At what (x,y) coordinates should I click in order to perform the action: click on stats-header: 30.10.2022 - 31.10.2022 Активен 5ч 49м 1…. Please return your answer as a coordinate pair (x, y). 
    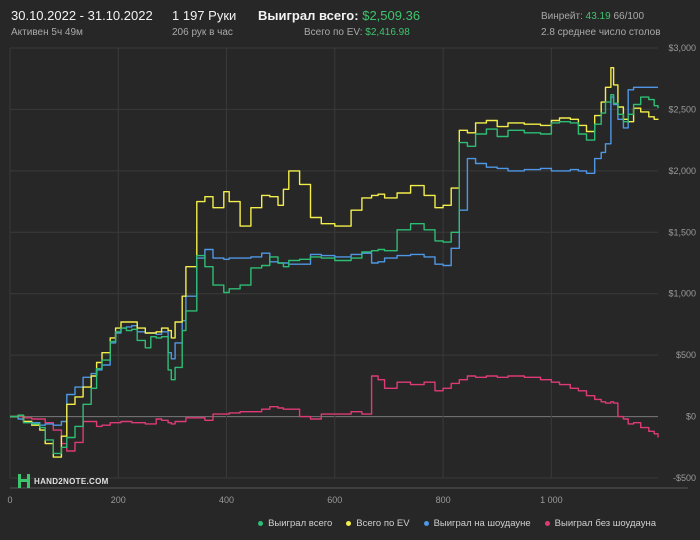
    Looking at the image, I should click on (350, 22).